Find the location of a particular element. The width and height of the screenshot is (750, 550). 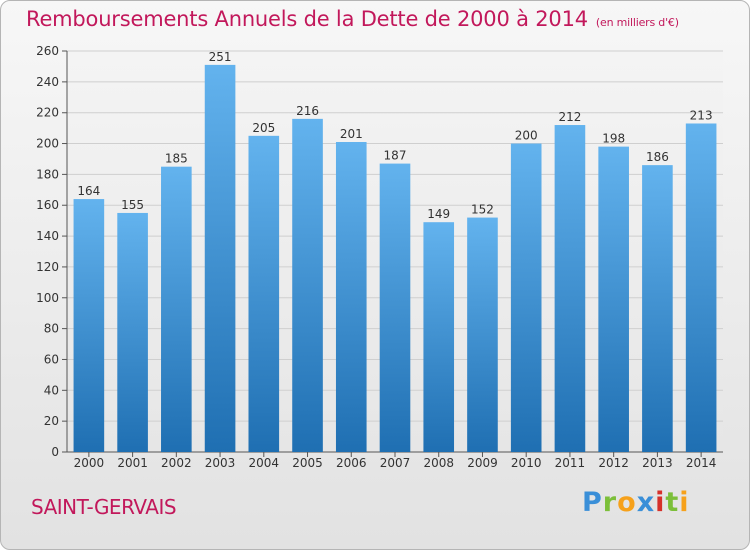

commune-name: SAINT-GERVAIS is located at coordinates (104, 507).